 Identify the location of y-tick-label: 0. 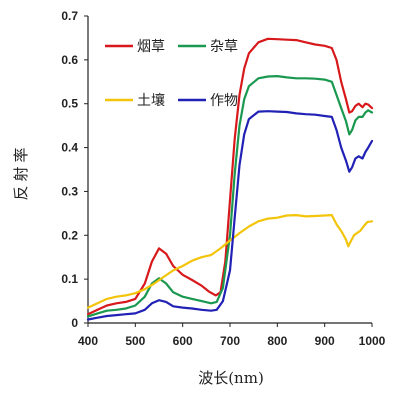
(74, 323).